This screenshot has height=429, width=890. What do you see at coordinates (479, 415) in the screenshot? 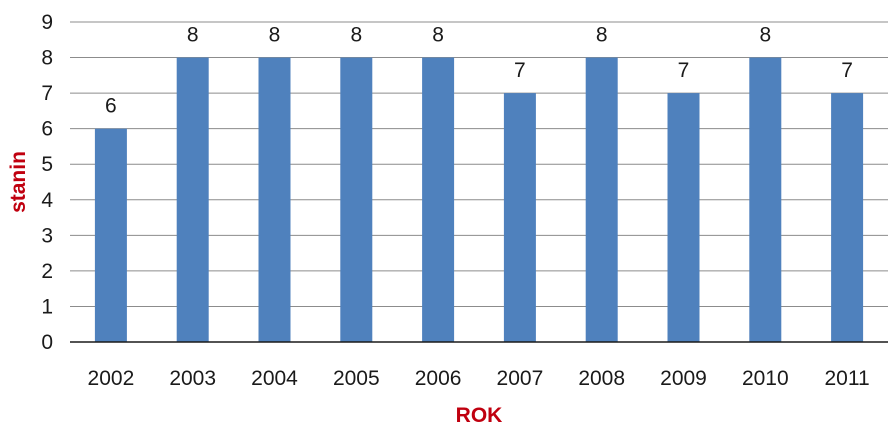
I see `x-axis-title: ROK` at bounding box center [479, 415].